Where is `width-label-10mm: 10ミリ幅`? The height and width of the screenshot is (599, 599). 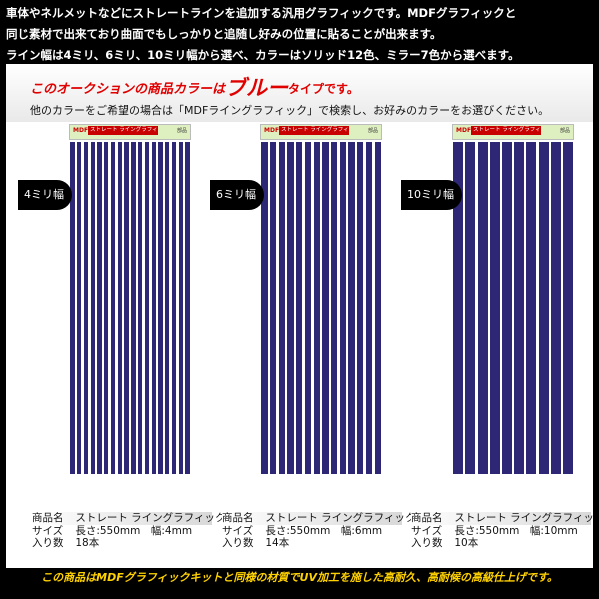
width-label-10mm: 10ミリ幅 is located at coordinates (431, 195).